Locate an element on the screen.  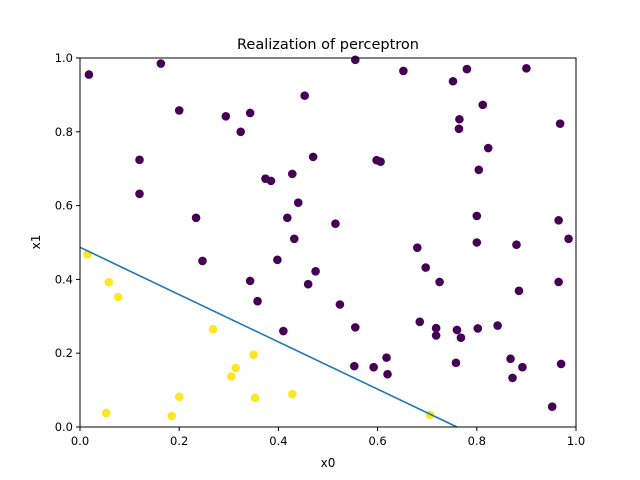
y-tick-label: 0.8 is located at coordinates (64, 132).